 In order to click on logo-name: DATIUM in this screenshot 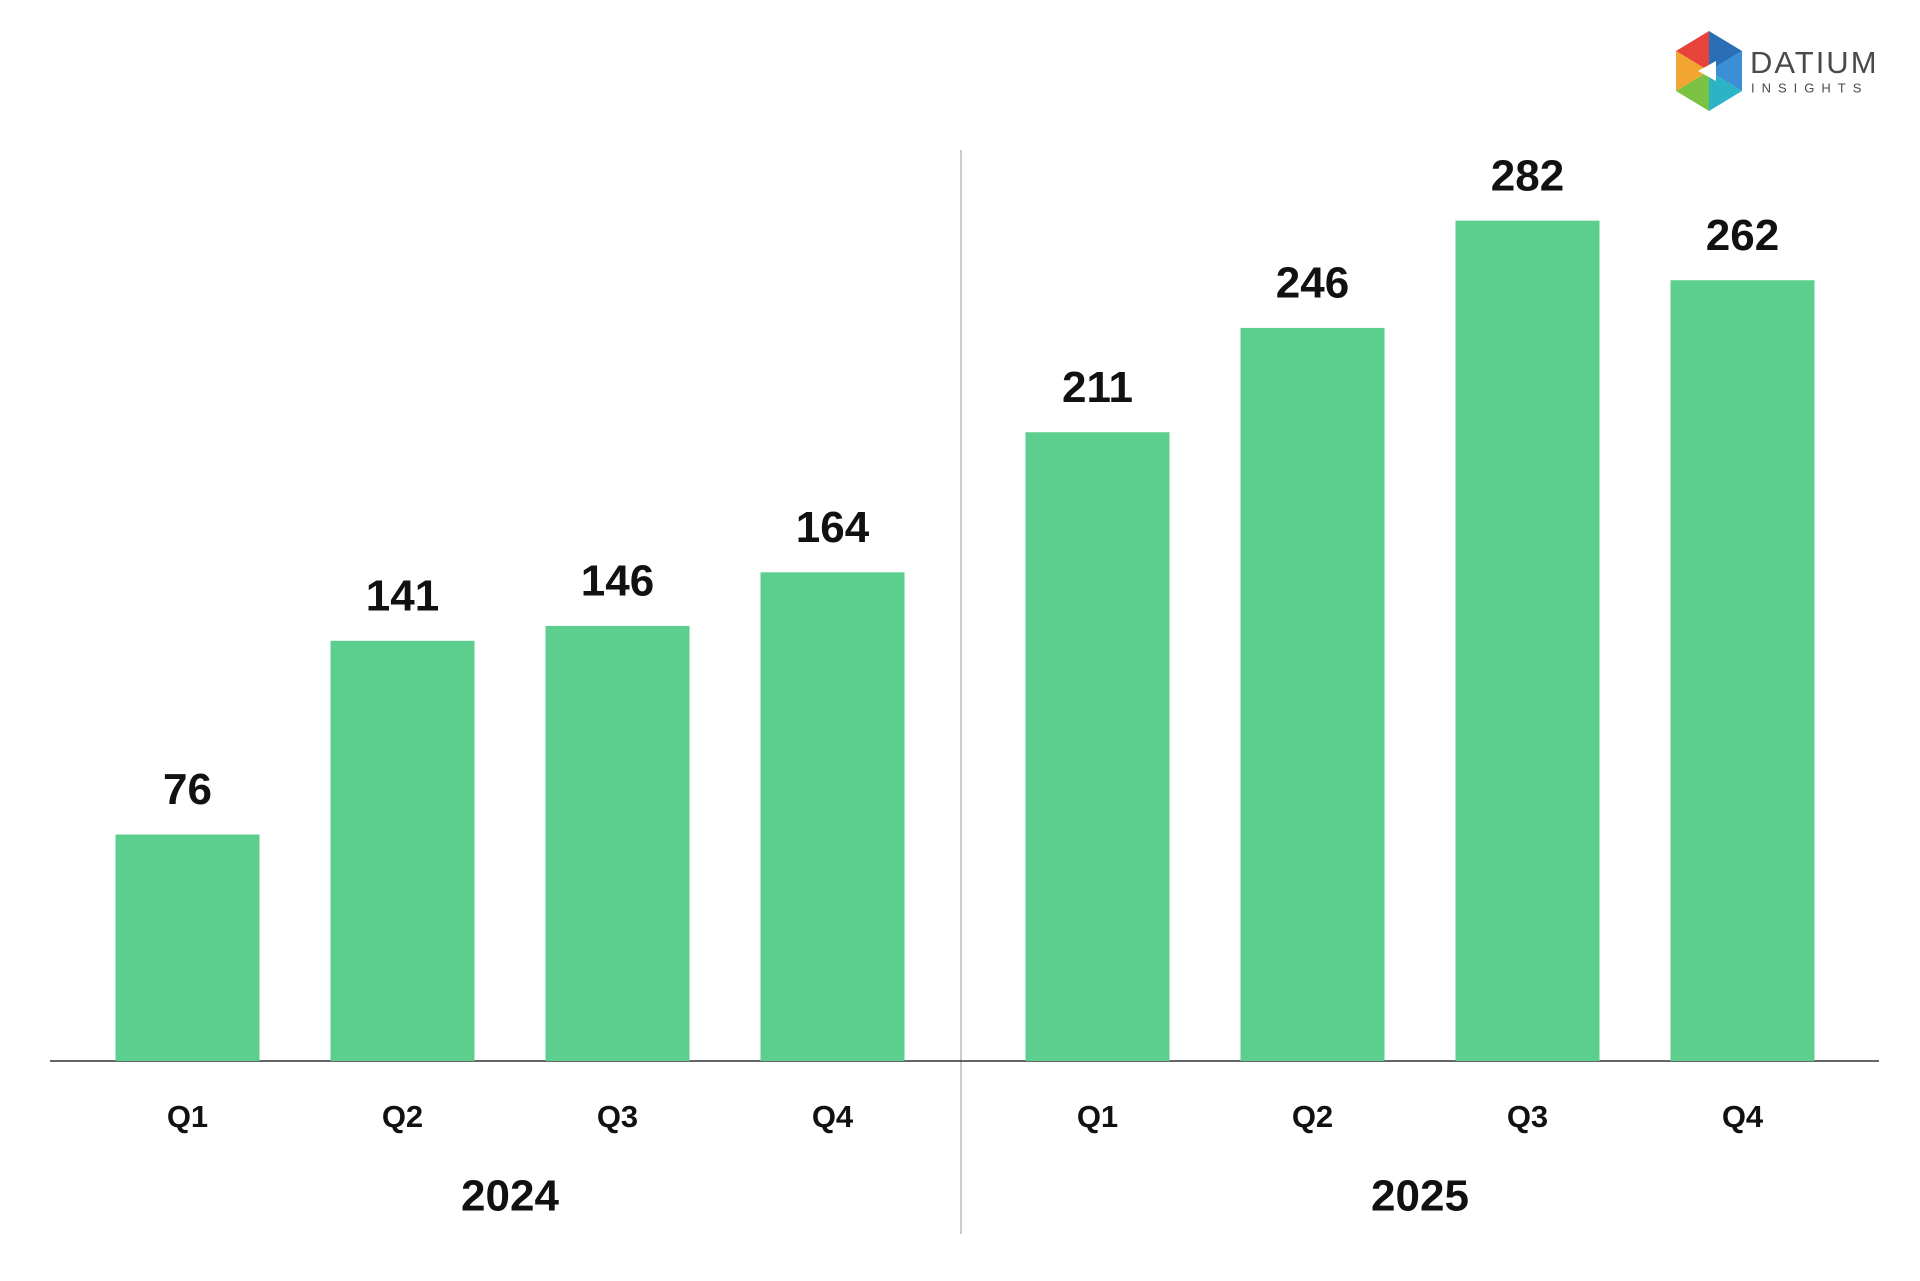, I will do `click(1814, 62)`.